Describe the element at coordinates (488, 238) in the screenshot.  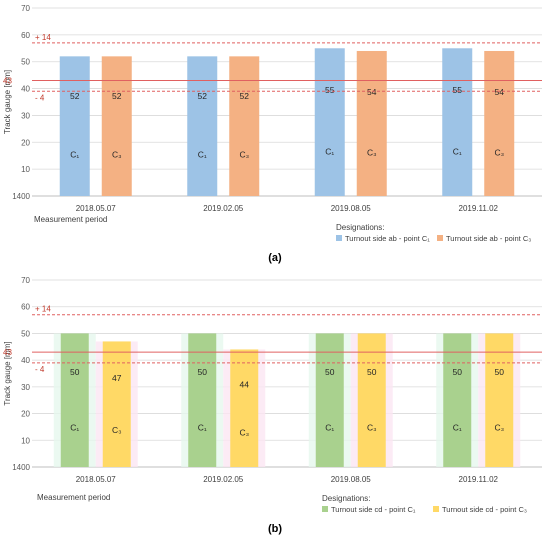
I see `legend-entry: Turnout side ab - point C₃` at that location.